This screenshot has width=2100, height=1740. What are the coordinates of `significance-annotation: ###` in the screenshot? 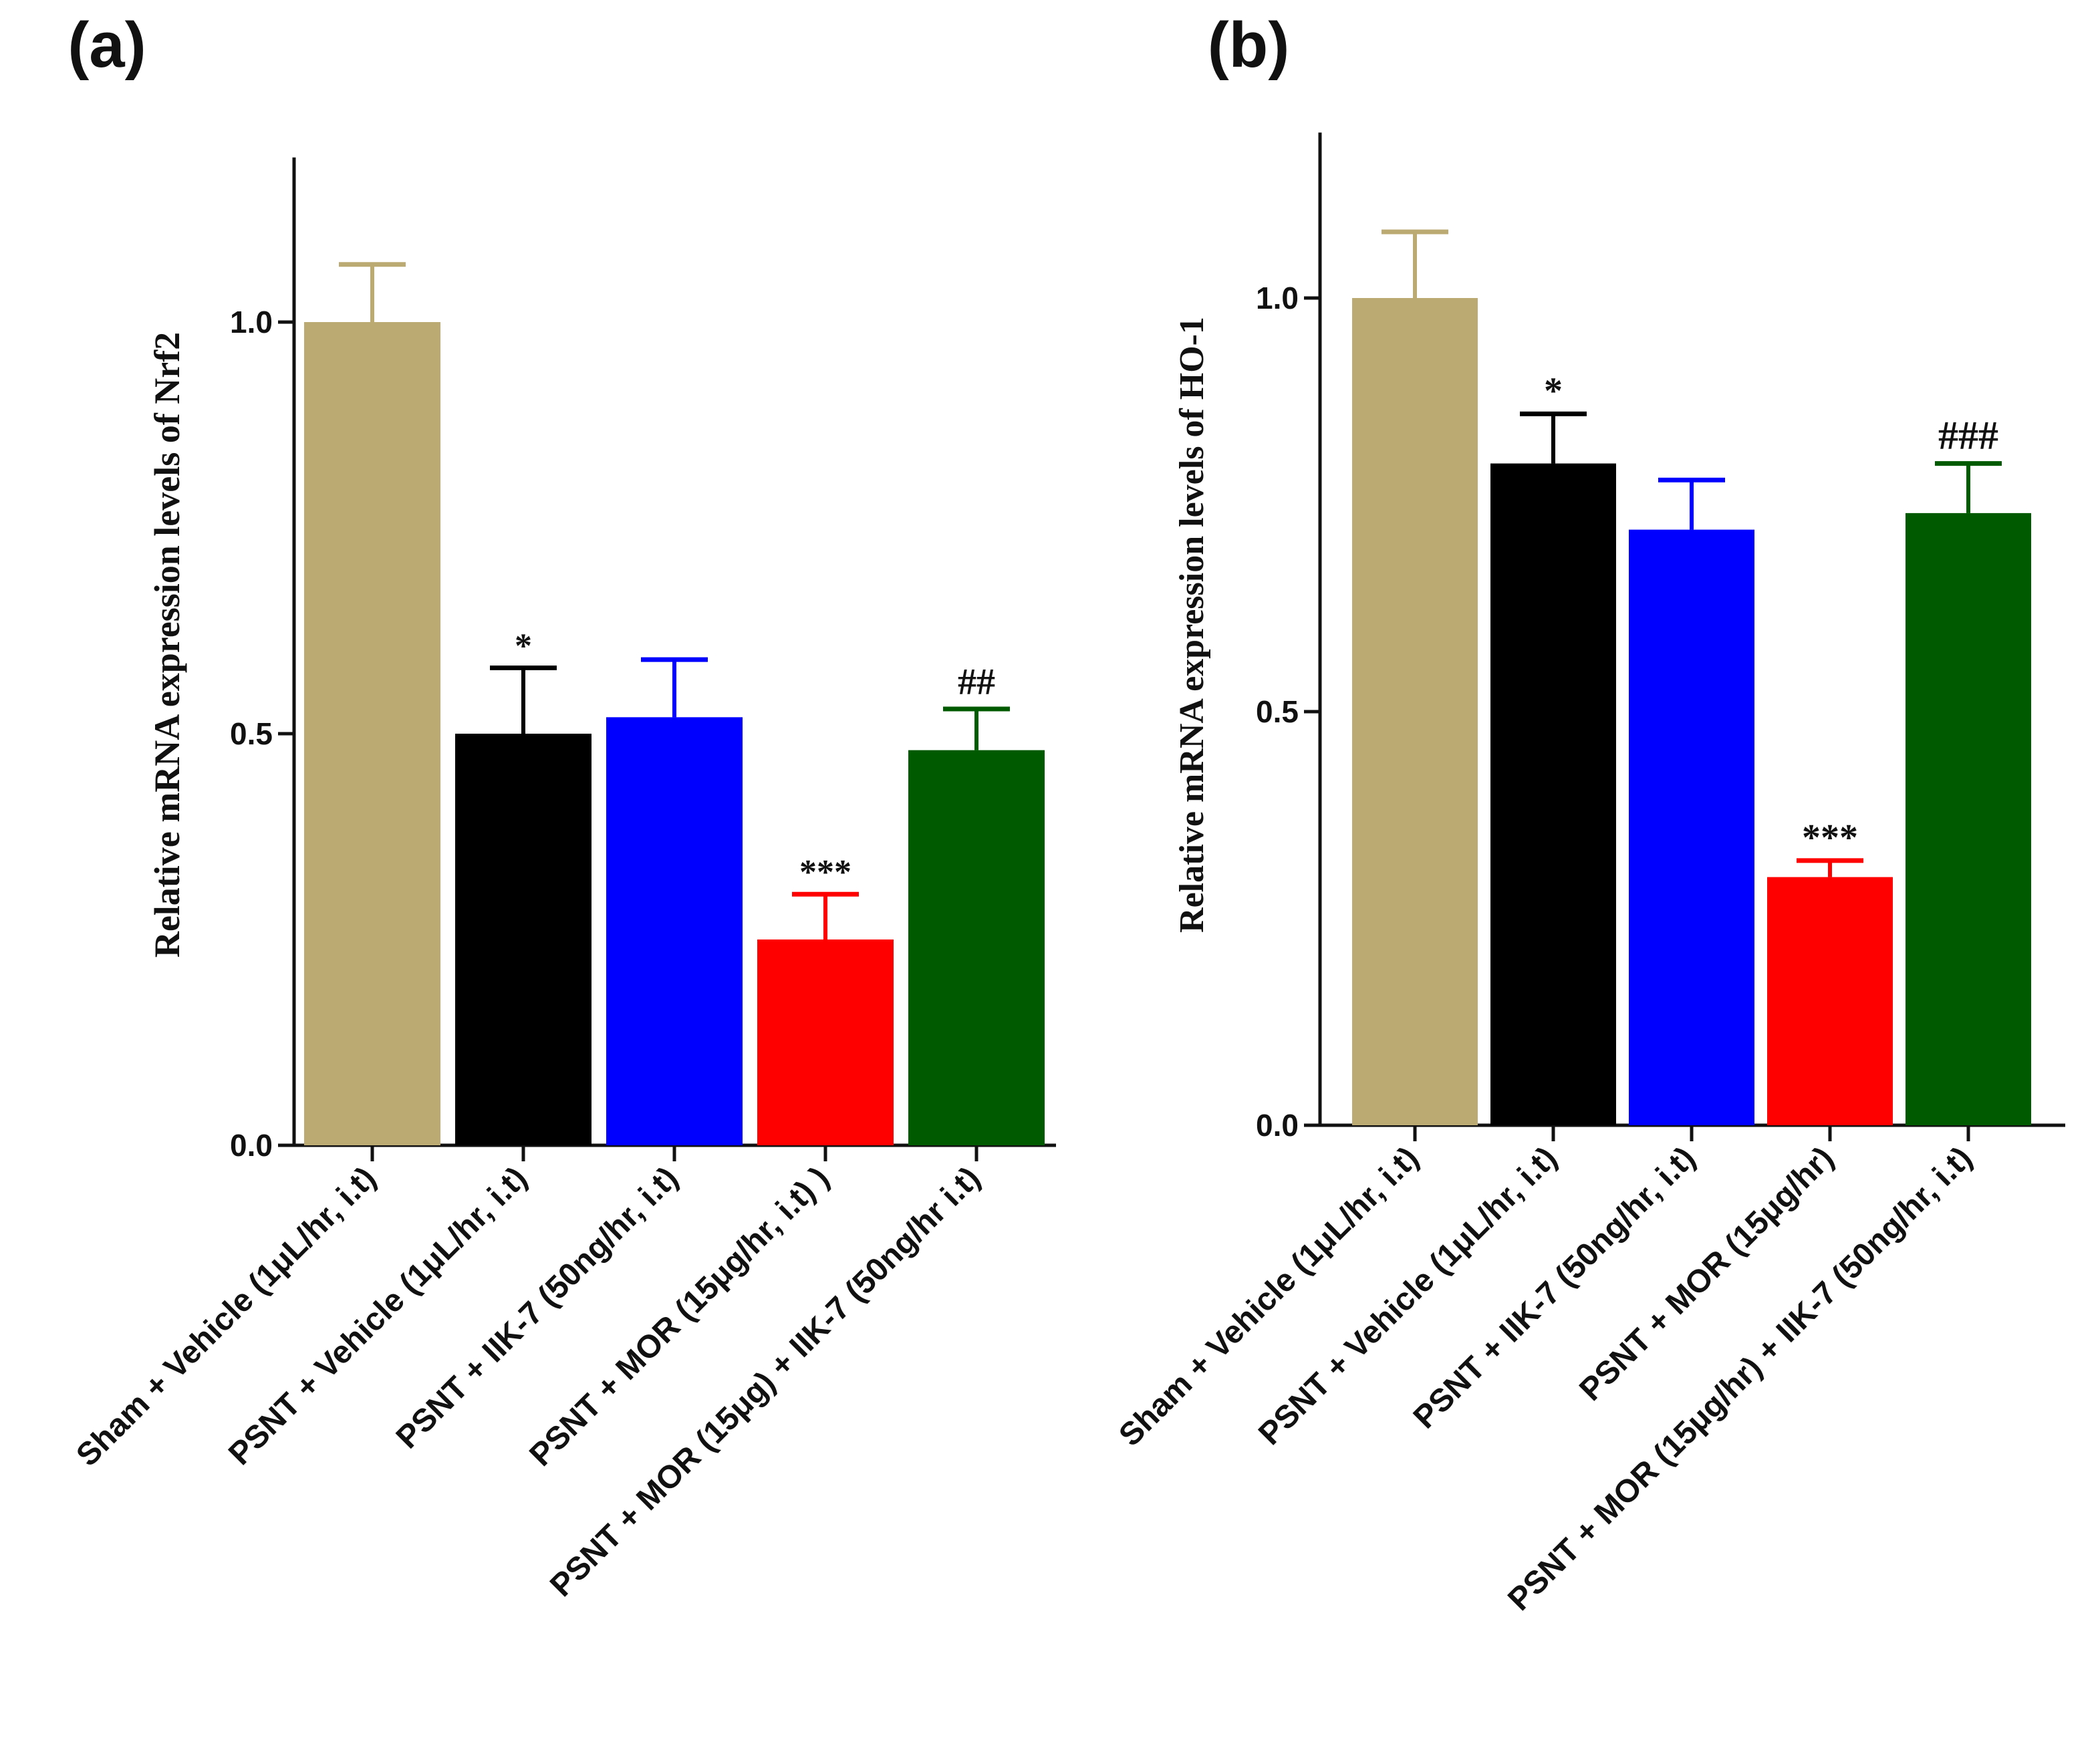 It's located at (1968, 436).